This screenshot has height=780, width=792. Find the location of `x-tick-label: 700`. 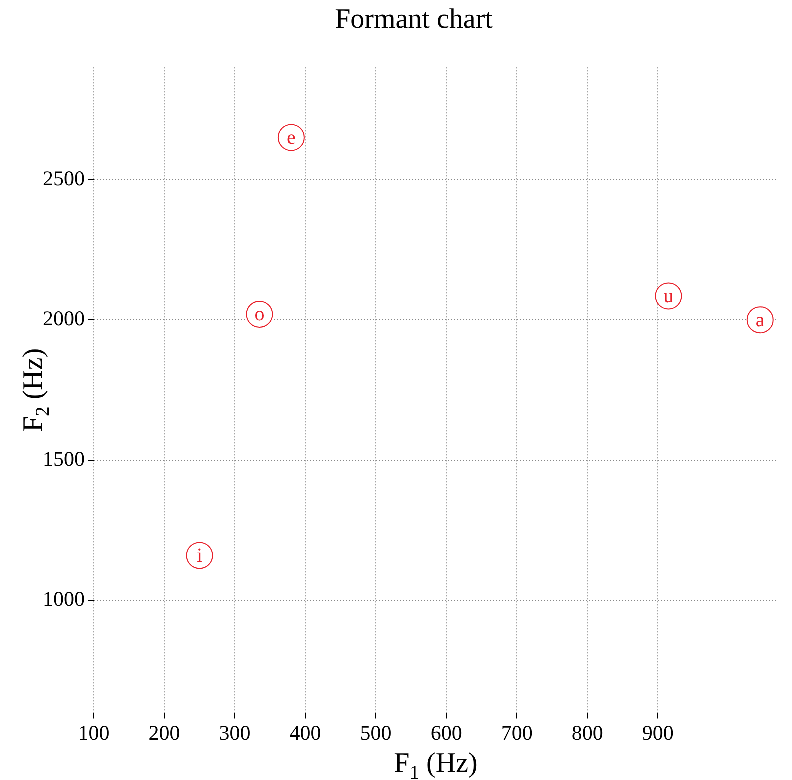

x-tick-label: 700 is located at coordinates (517, 732).